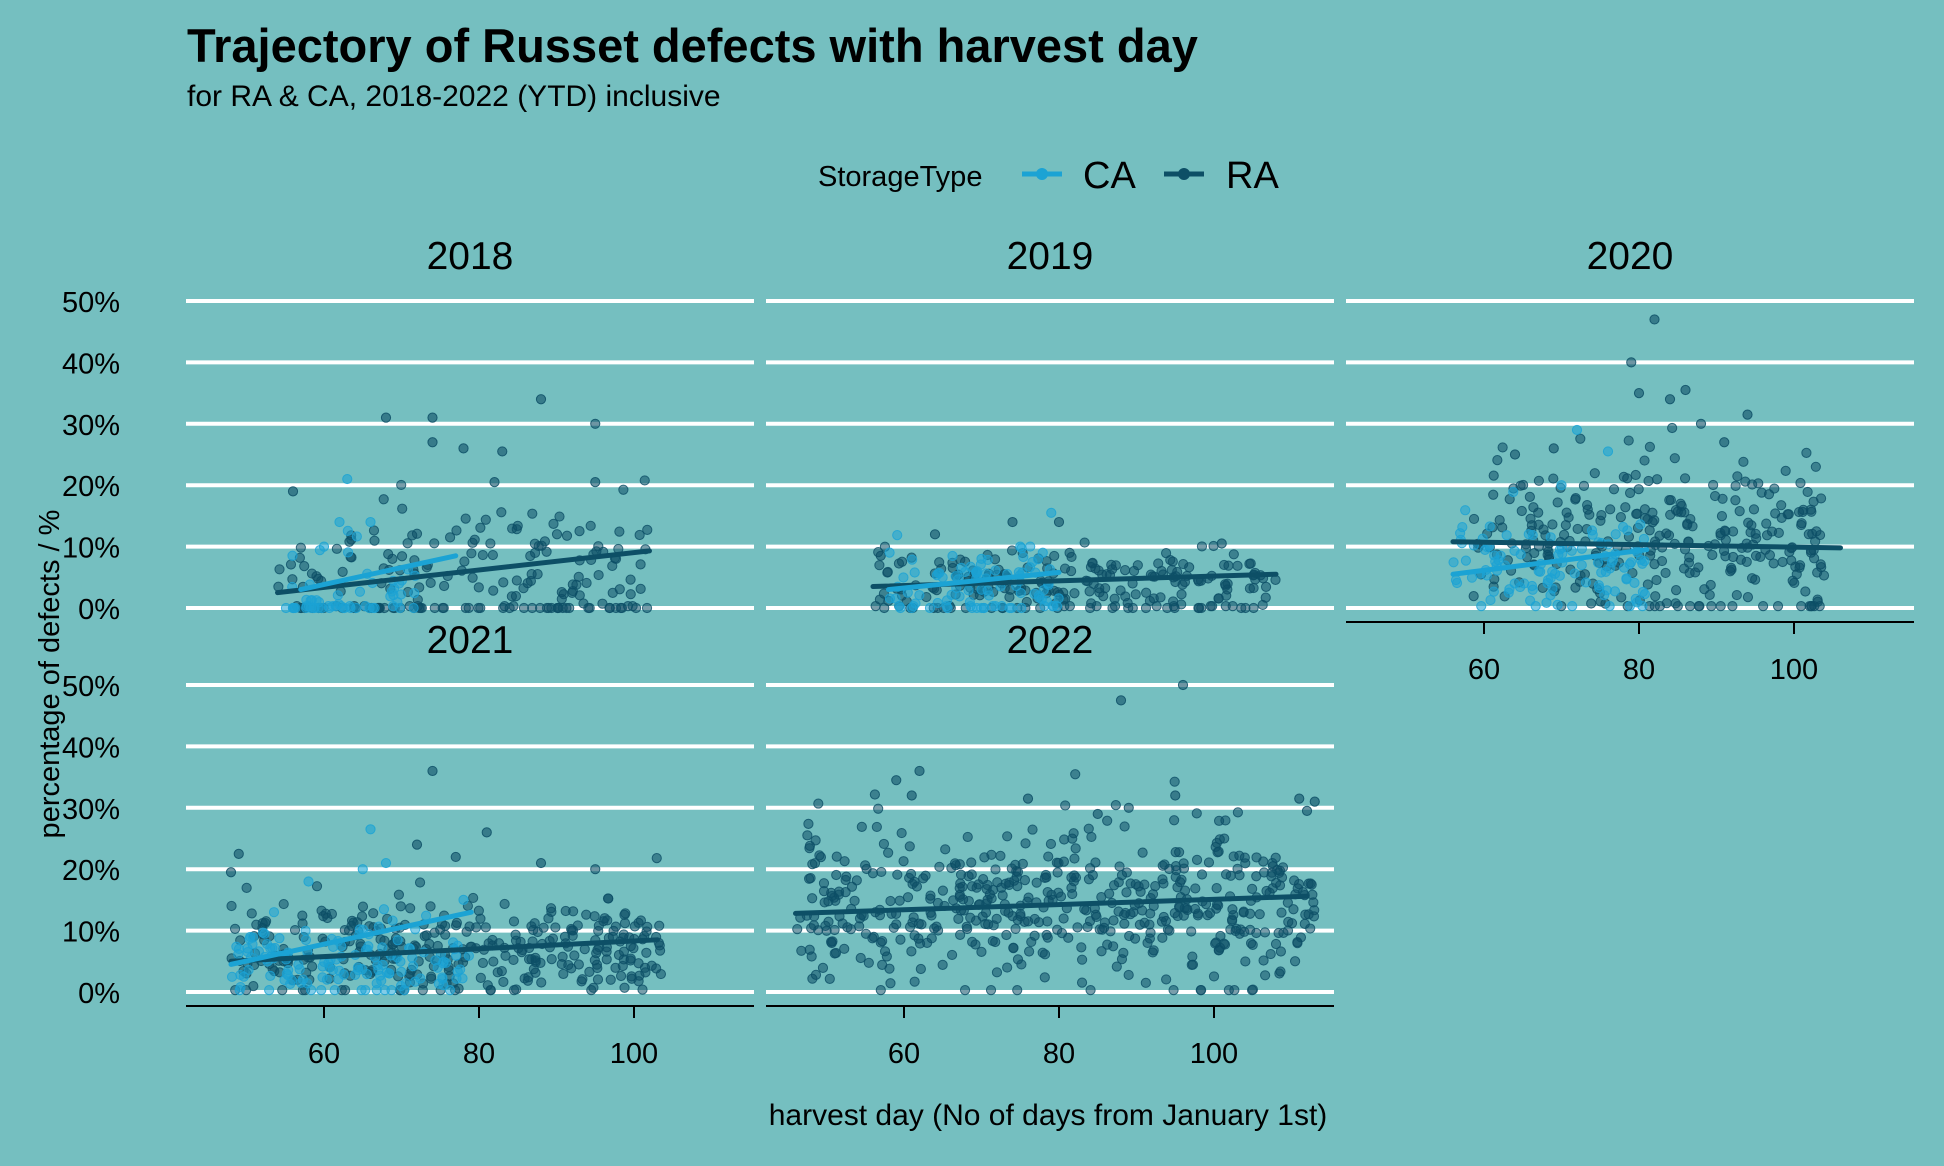 The width and height of the screenshot is (1944, 1166). I want to click on chart-subtitle: for RA & CA, 2018-2022 (YTD) inclusive, so click(454, 96).